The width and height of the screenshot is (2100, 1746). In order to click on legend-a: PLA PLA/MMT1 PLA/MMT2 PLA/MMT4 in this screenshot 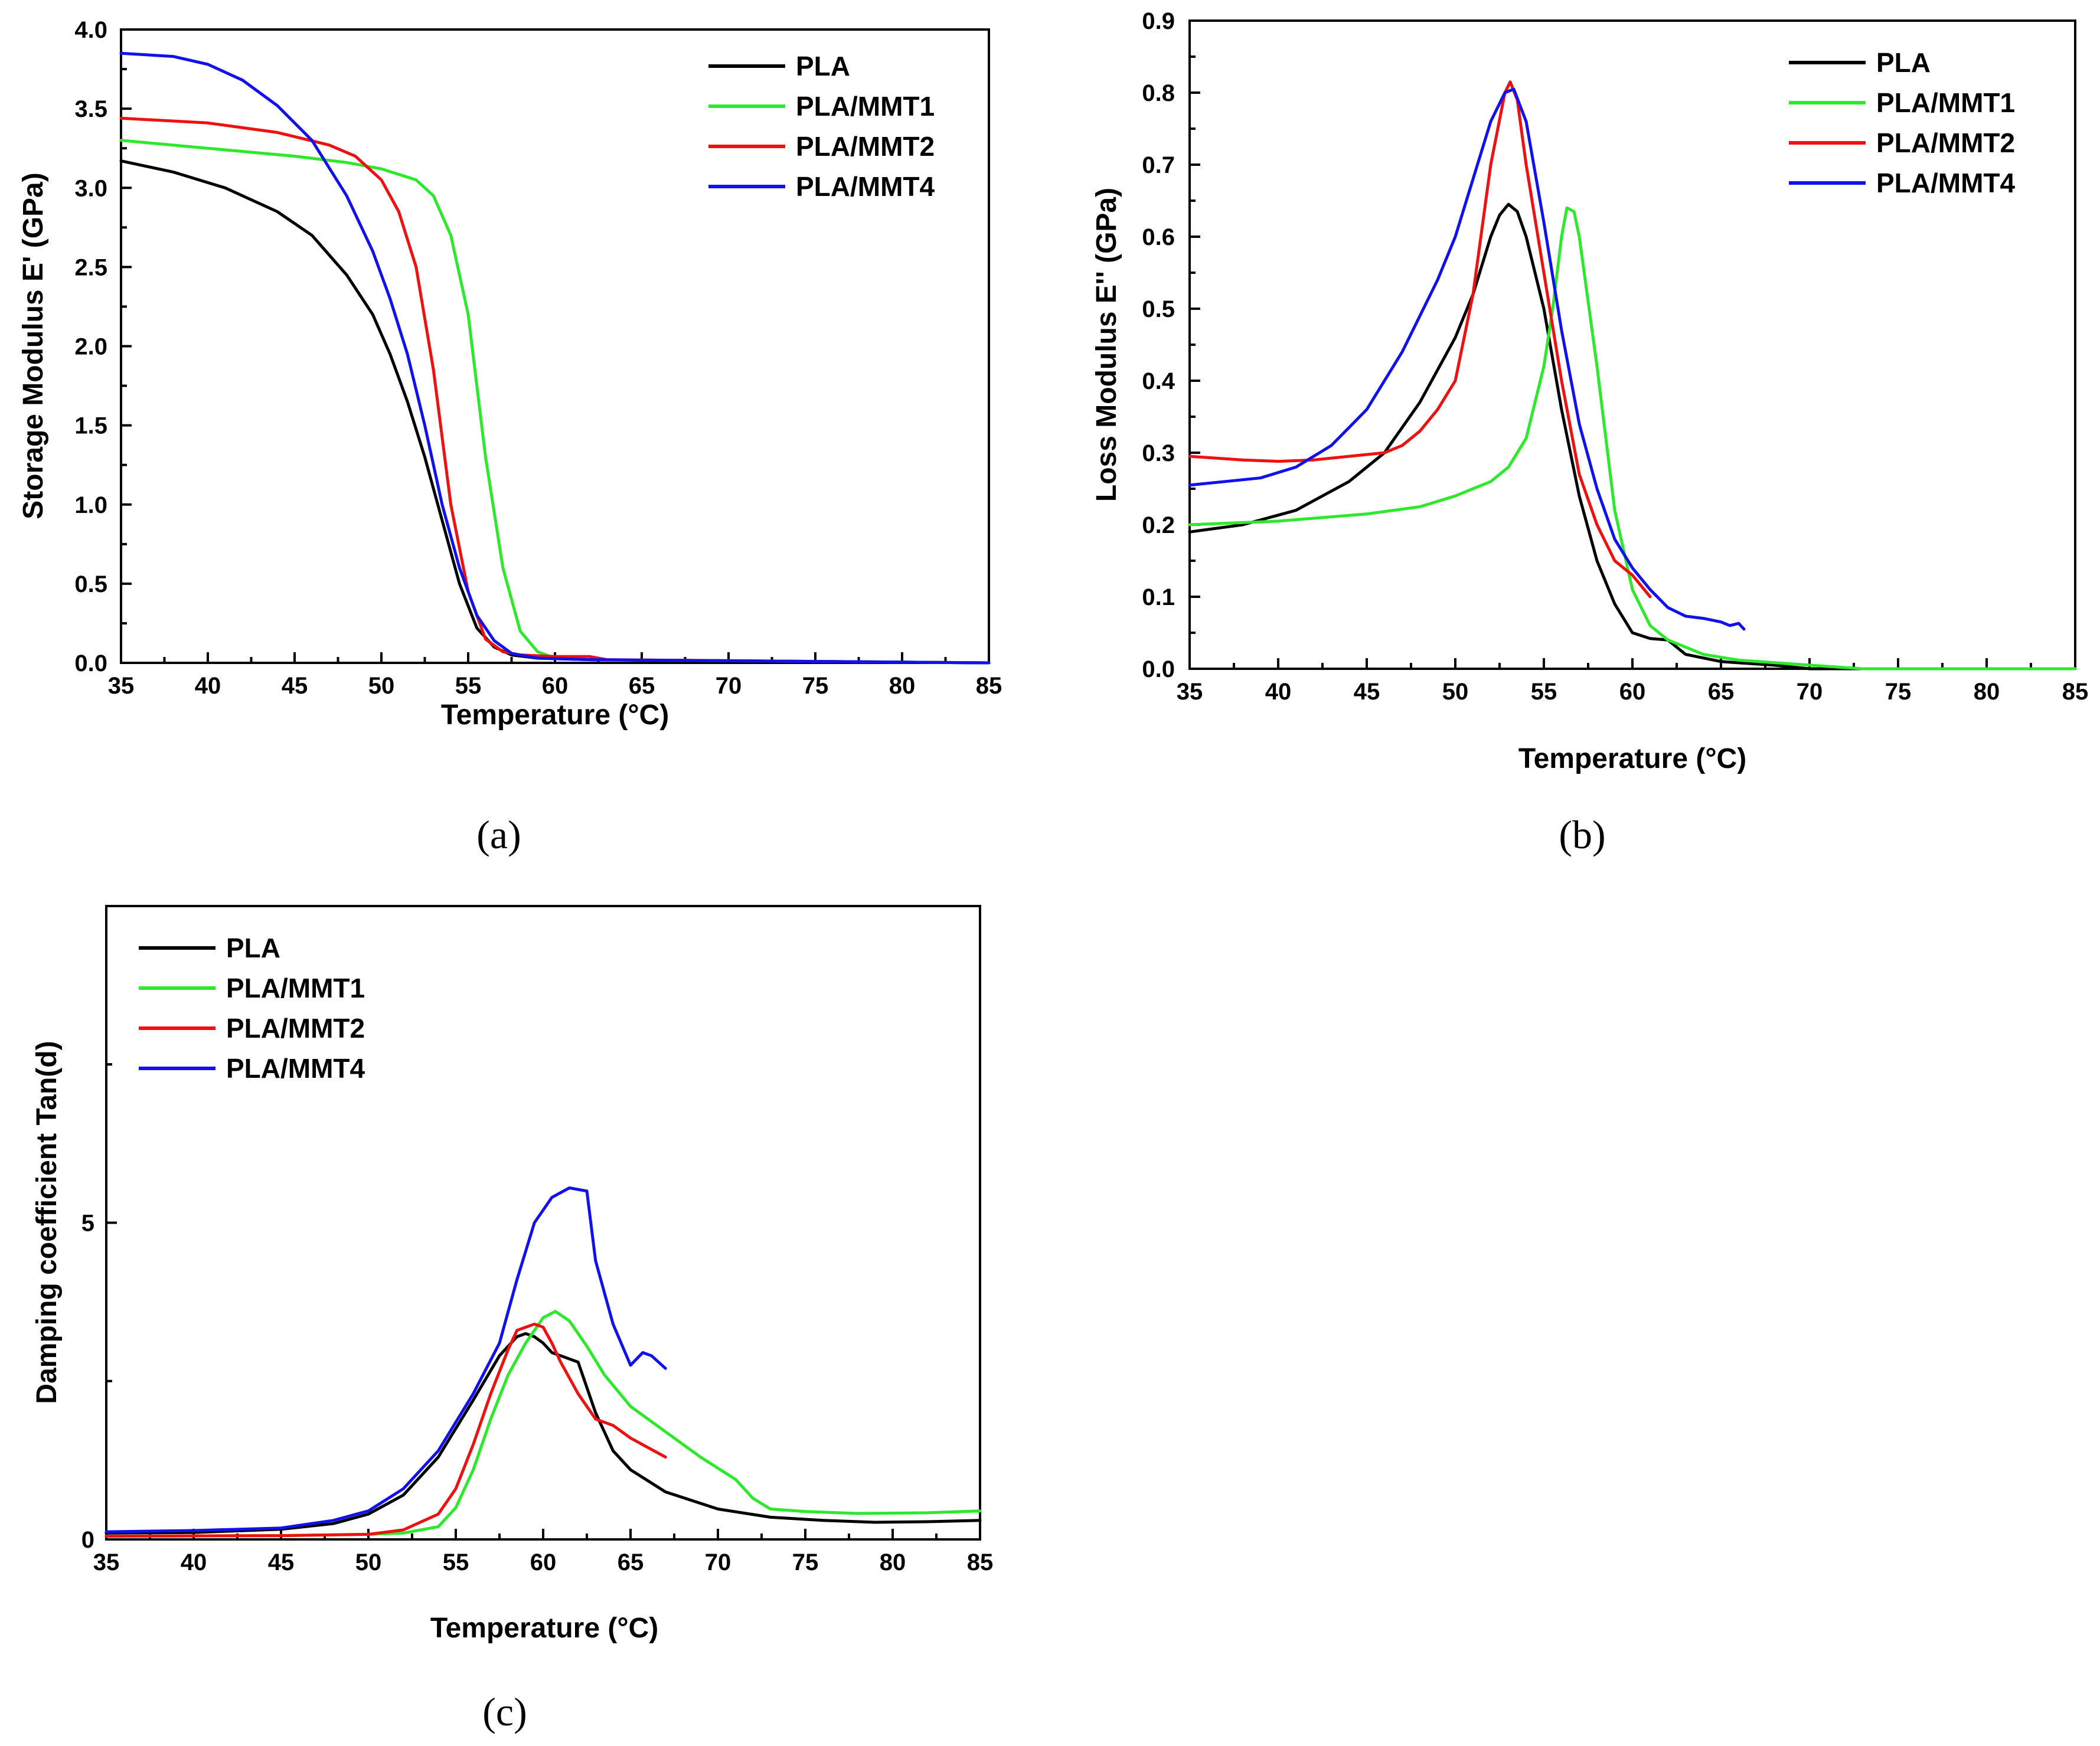, I will do `click(821, 126)`.